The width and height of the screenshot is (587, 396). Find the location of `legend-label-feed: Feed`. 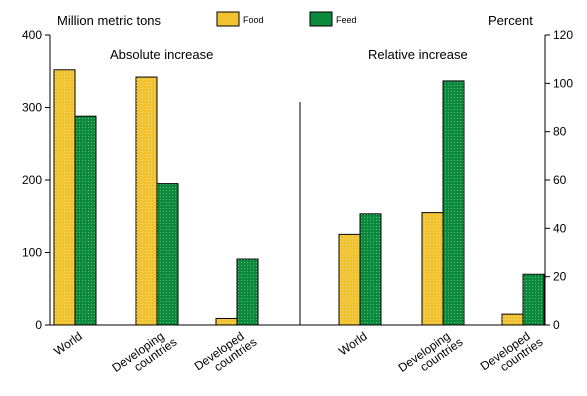

legend-label-feed: Feed is located at coordinates (346, 20).